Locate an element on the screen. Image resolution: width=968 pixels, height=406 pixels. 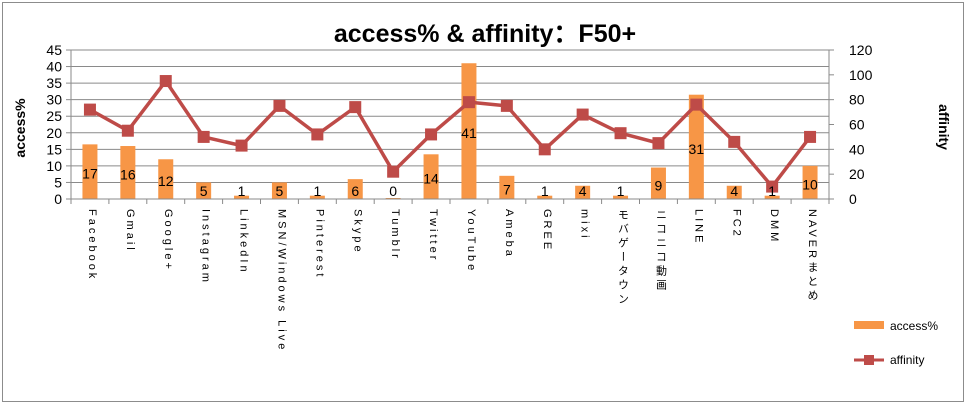
bar-data-label: 9 is located at coordinates (659, 185).